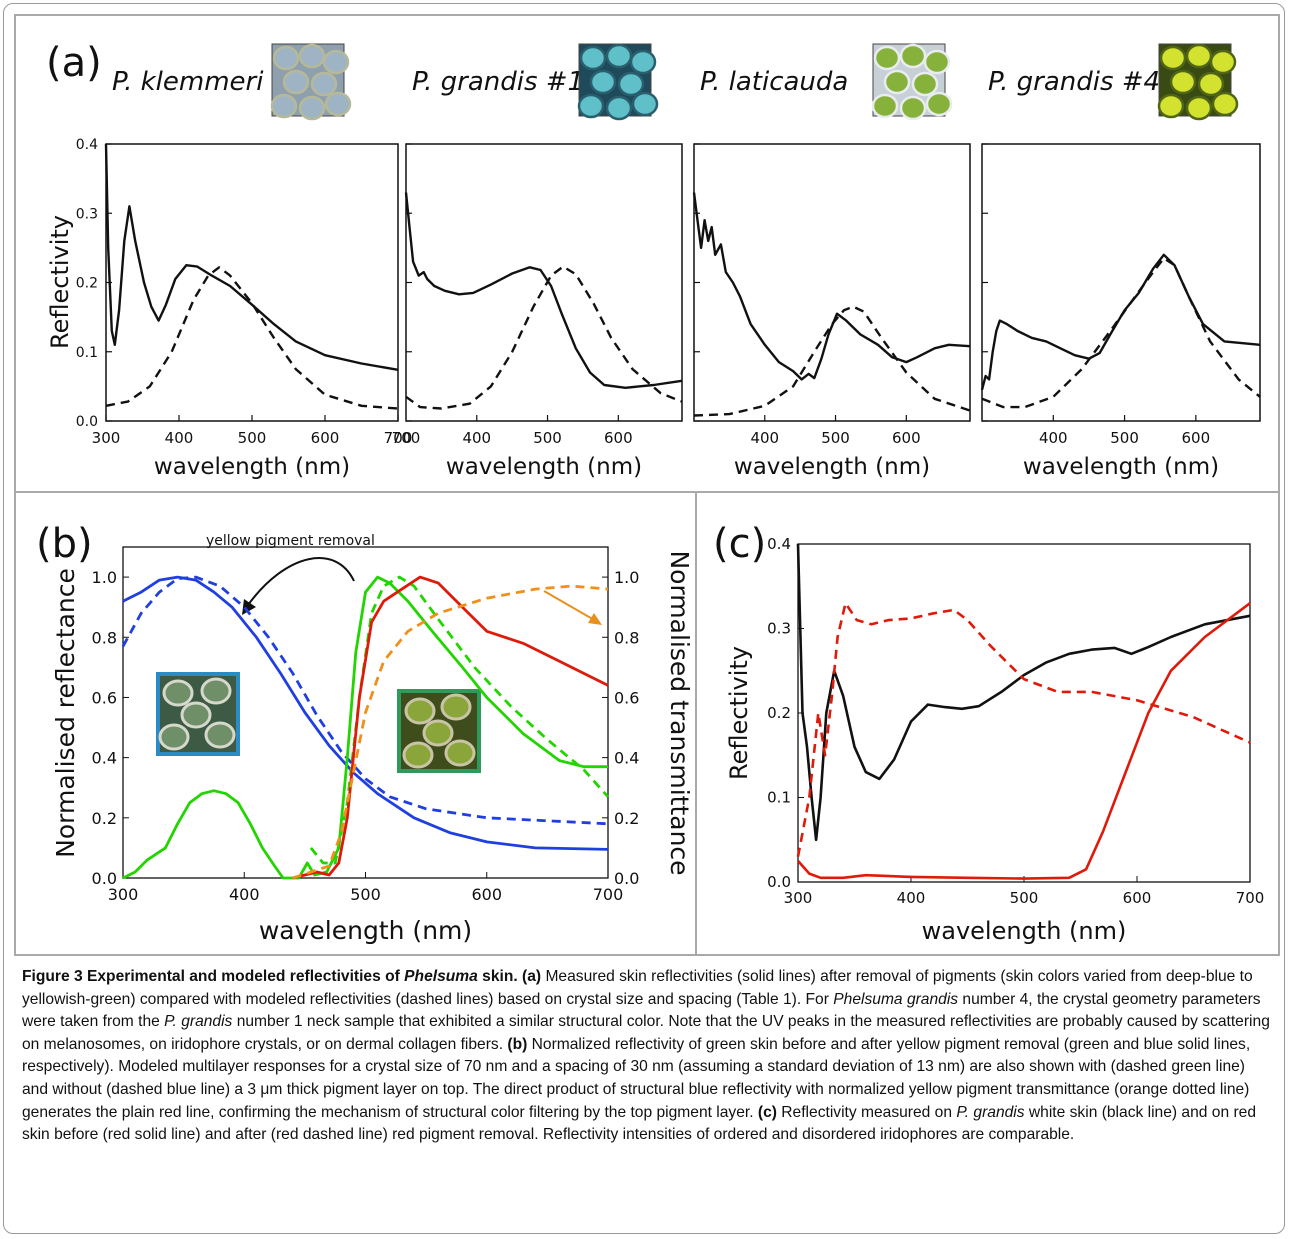  I want to click on y-tick-label-left: 0.2, so click(104, 818).